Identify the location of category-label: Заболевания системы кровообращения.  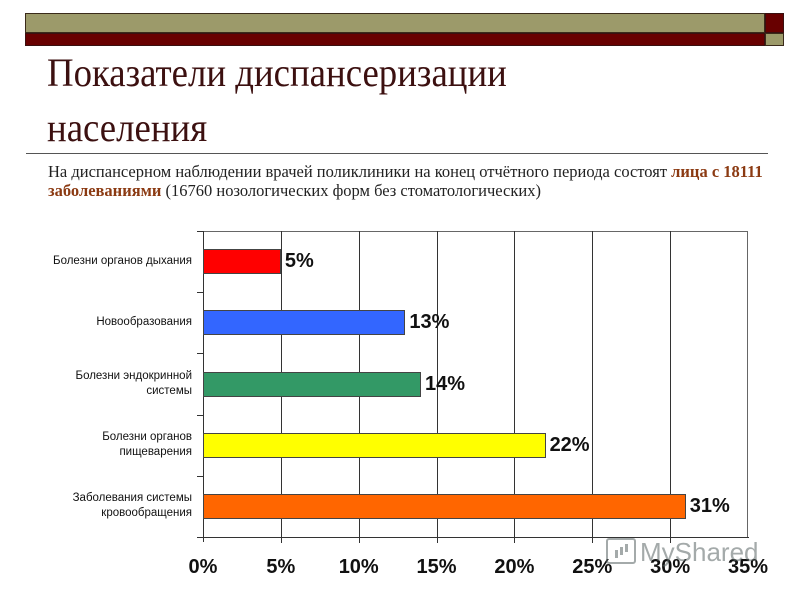
(96, 506).